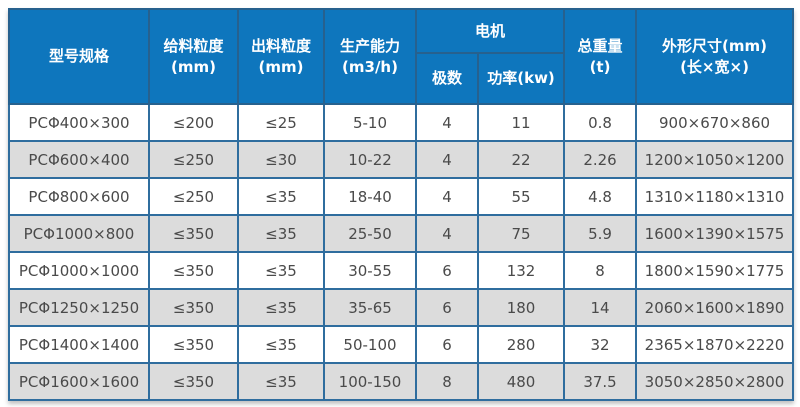 This screenshot has width=800, height=407. What do you see at coordinates (521, 159) in the screenshot?
I see `table-cell: 22` at bounding box center [521, 159].